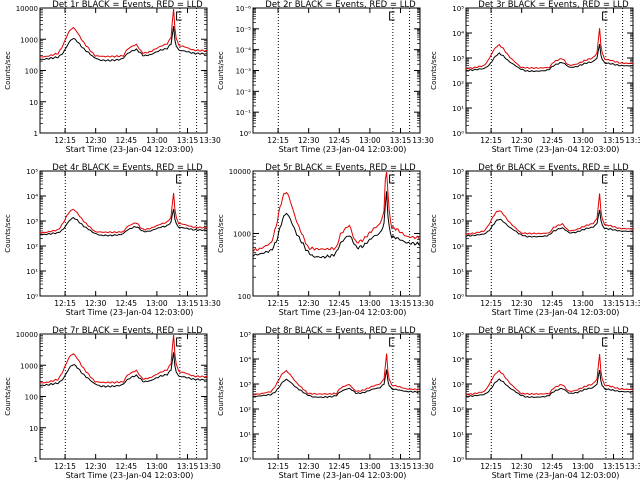  I want to click on plot-title: Det 4r BLACK = Events, RED = LLD, so click(127, 168).